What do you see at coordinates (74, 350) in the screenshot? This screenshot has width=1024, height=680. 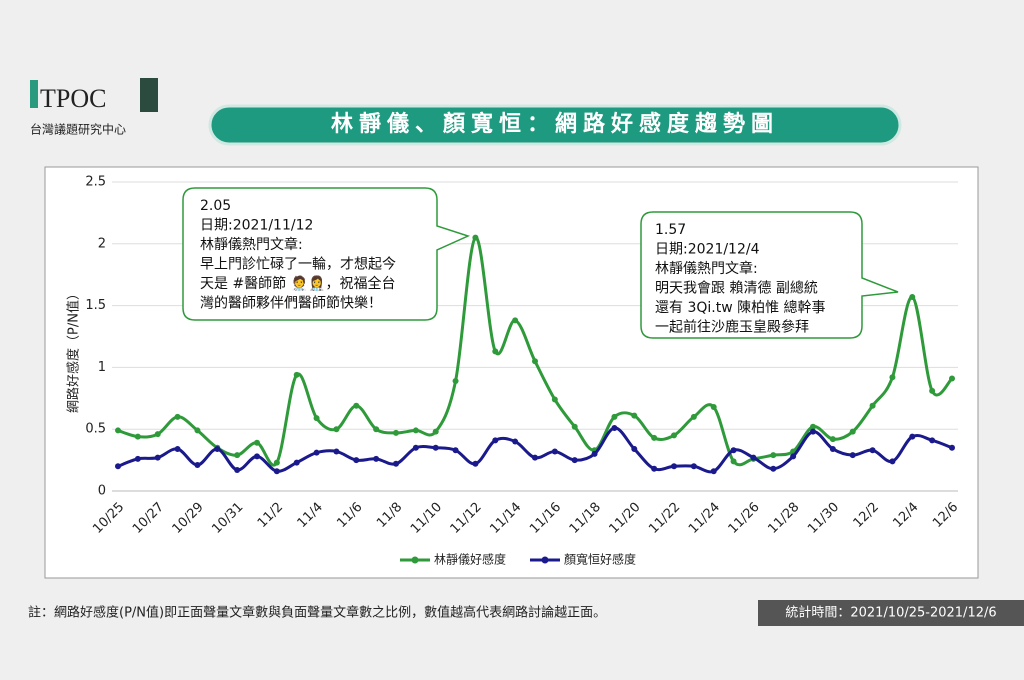 I see `y-axis-label: 網路好感度（P/N值）` at bounding box center [74, 350].